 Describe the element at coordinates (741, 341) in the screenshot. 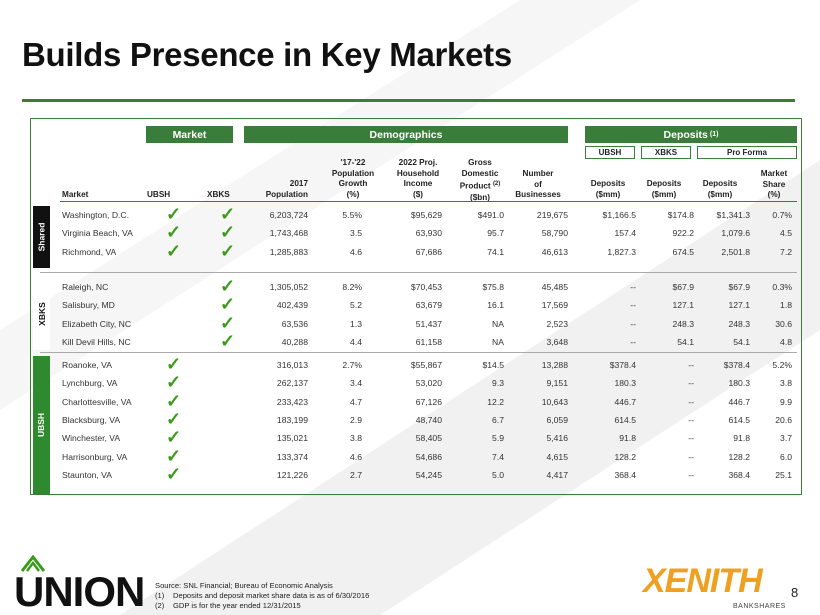

I see `cell-dep-pf: 54.1` at that location.